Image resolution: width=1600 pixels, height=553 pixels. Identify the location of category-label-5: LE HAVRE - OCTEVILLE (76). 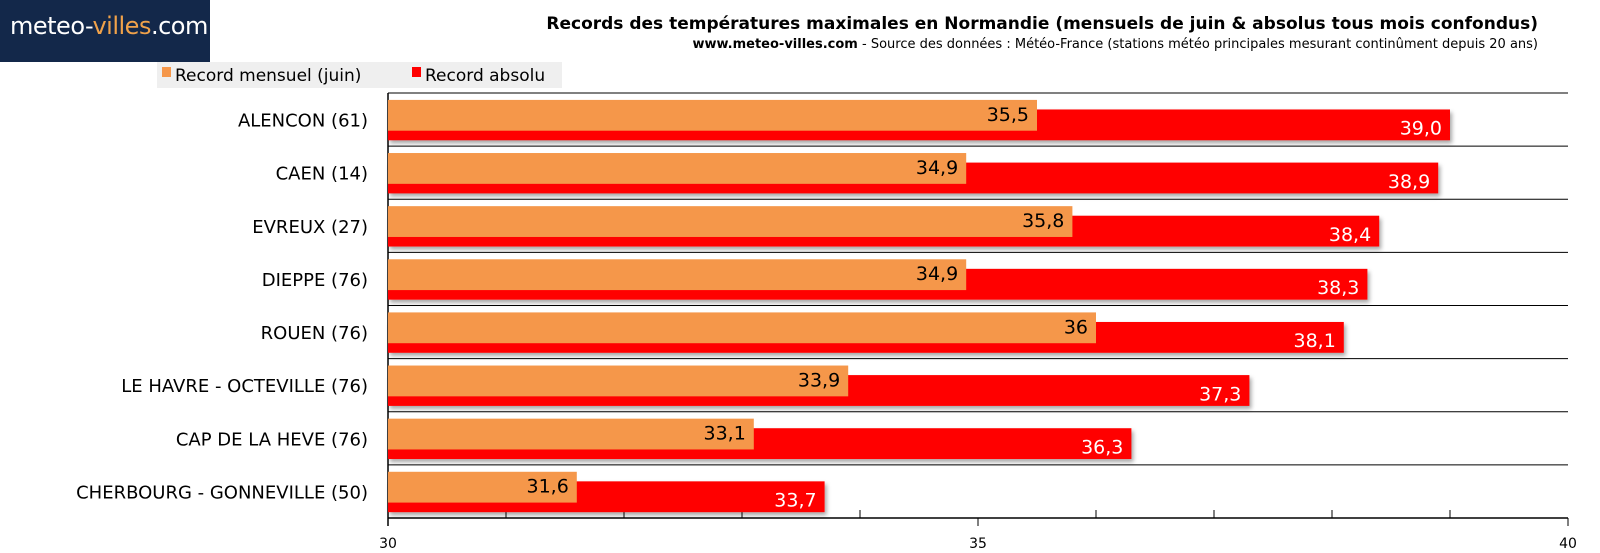
(244, 386).